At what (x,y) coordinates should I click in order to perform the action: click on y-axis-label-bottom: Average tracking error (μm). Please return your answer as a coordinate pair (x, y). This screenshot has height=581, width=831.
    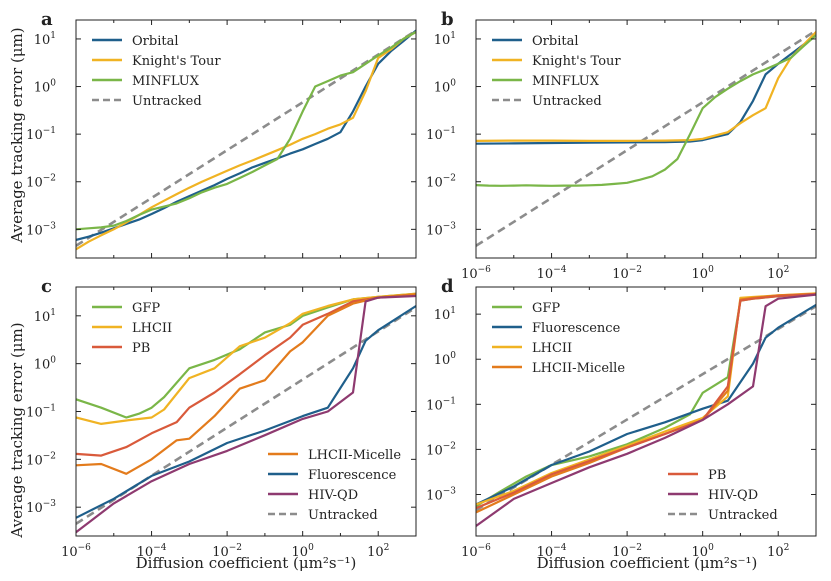
    Looking at the image, I should click on (17, 430).